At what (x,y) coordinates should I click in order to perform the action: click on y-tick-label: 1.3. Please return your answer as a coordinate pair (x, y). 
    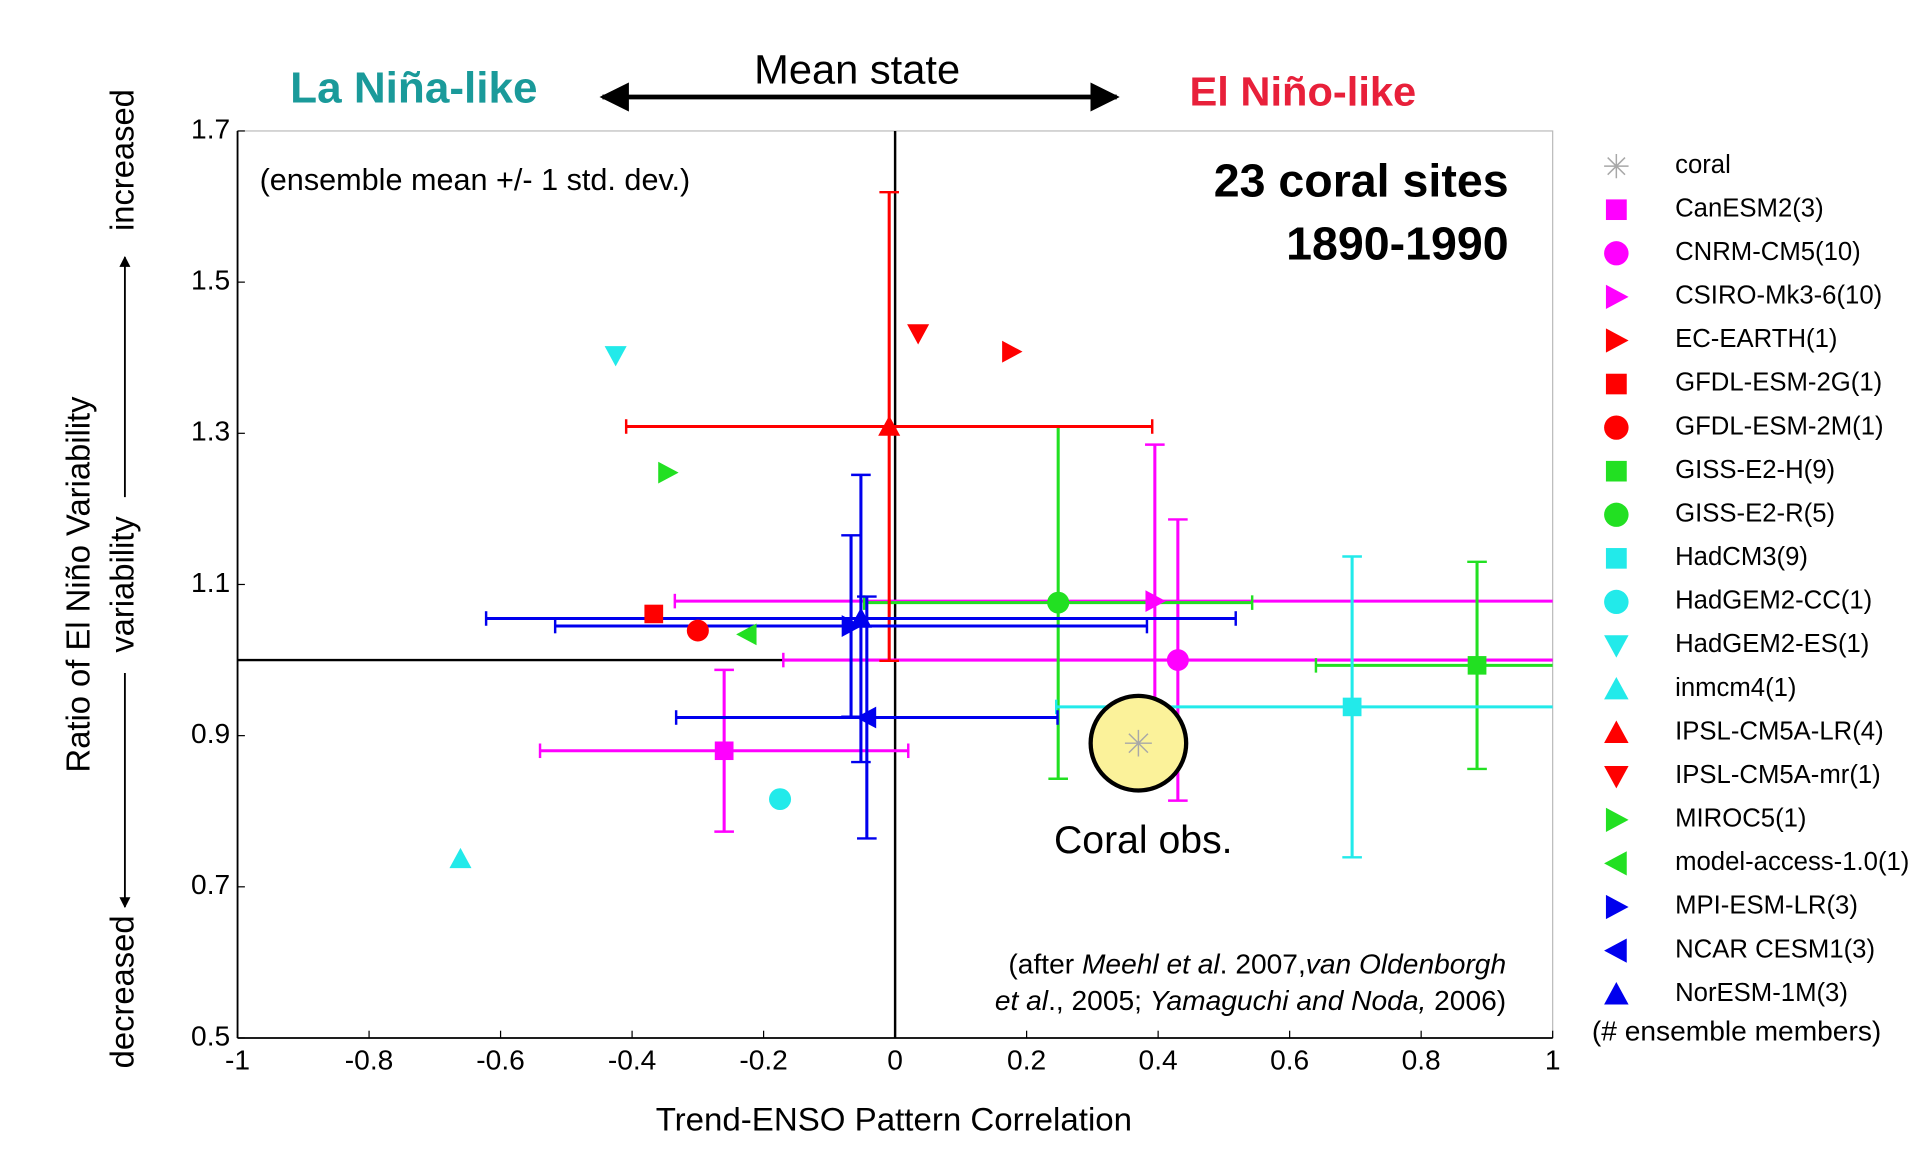
    Looking at the image, I should click on (210, 431).